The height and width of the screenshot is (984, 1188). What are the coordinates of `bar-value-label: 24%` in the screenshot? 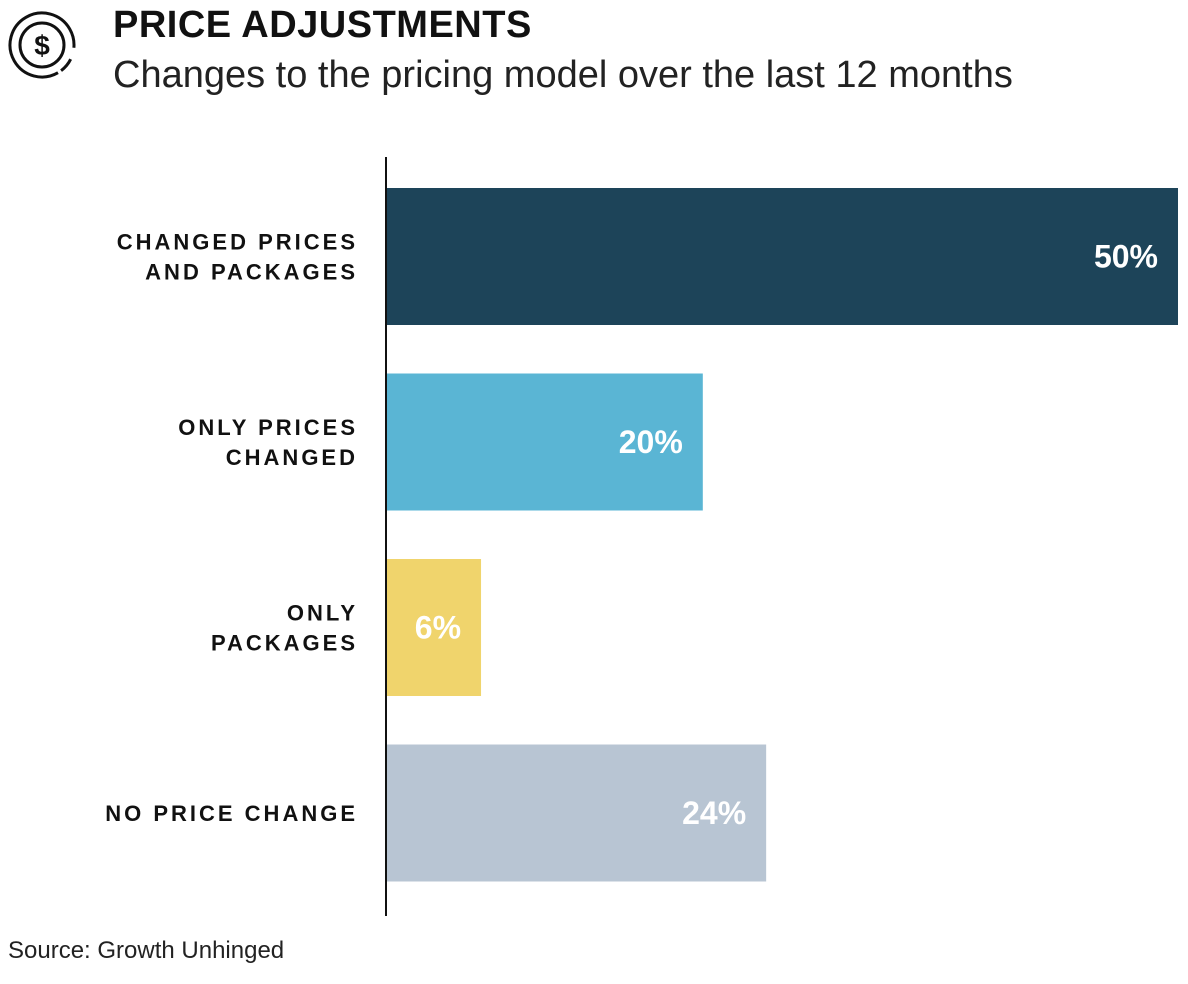 It's located at (714, 813).